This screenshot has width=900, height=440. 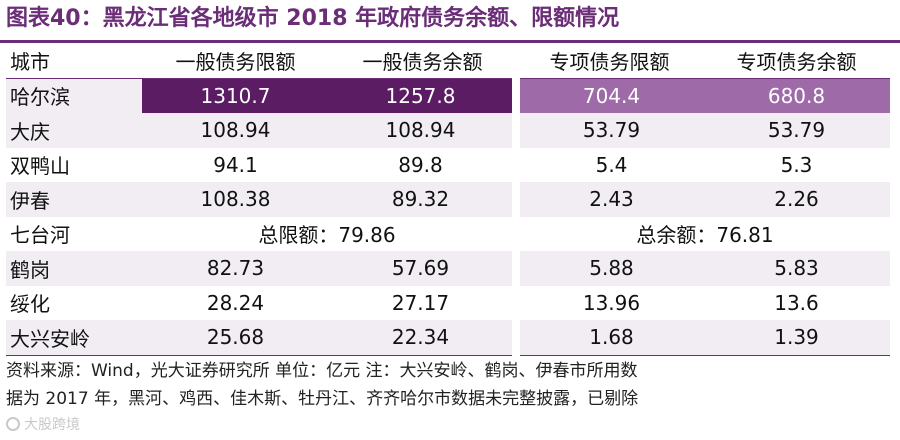 What do you see at coordinates (796, 199) in the screenshot?
I see `value-cell: 2.26` at bounding box center [796, 199].